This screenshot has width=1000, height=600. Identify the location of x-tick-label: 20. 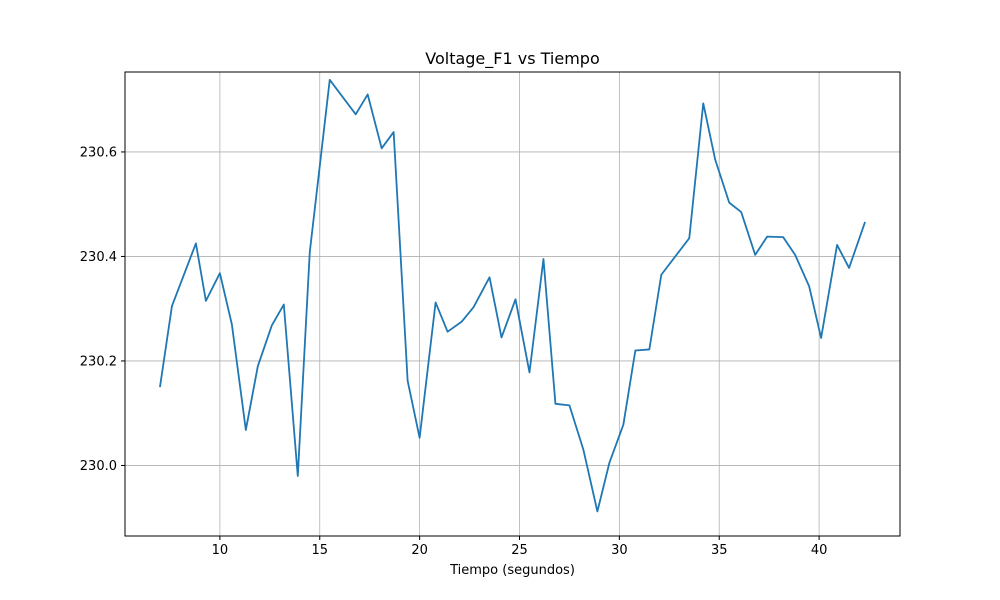
(419, 550).